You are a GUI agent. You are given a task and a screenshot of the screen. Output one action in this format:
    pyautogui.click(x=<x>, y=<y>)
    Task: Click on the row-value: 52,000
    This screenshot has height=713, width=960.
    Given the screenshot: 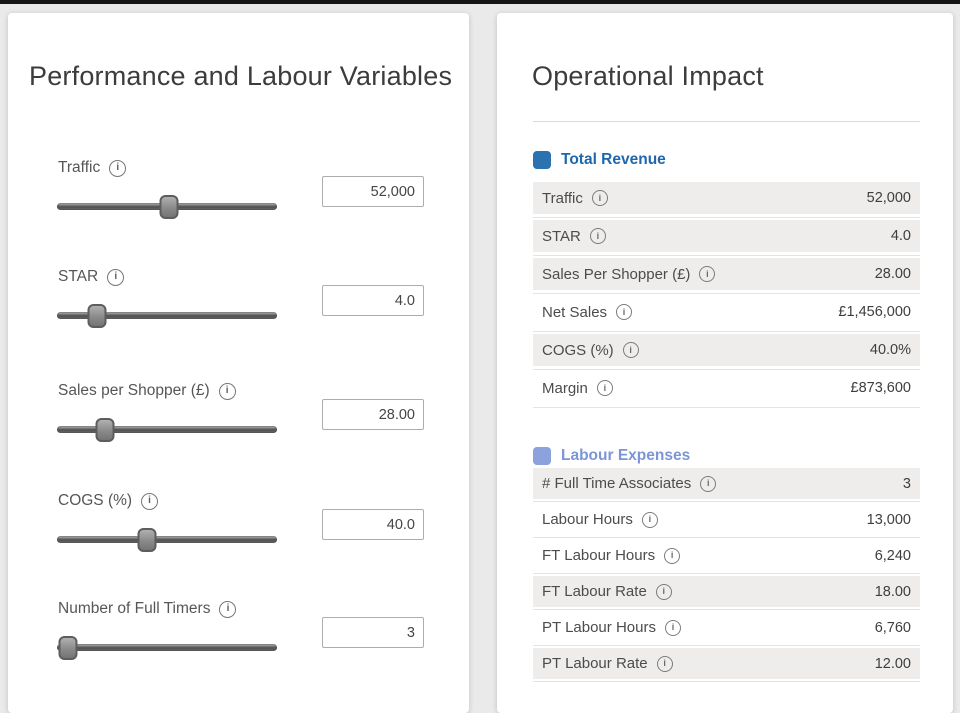 What is the action you would take?
    pyautogui.click(x=888, y=198)
    